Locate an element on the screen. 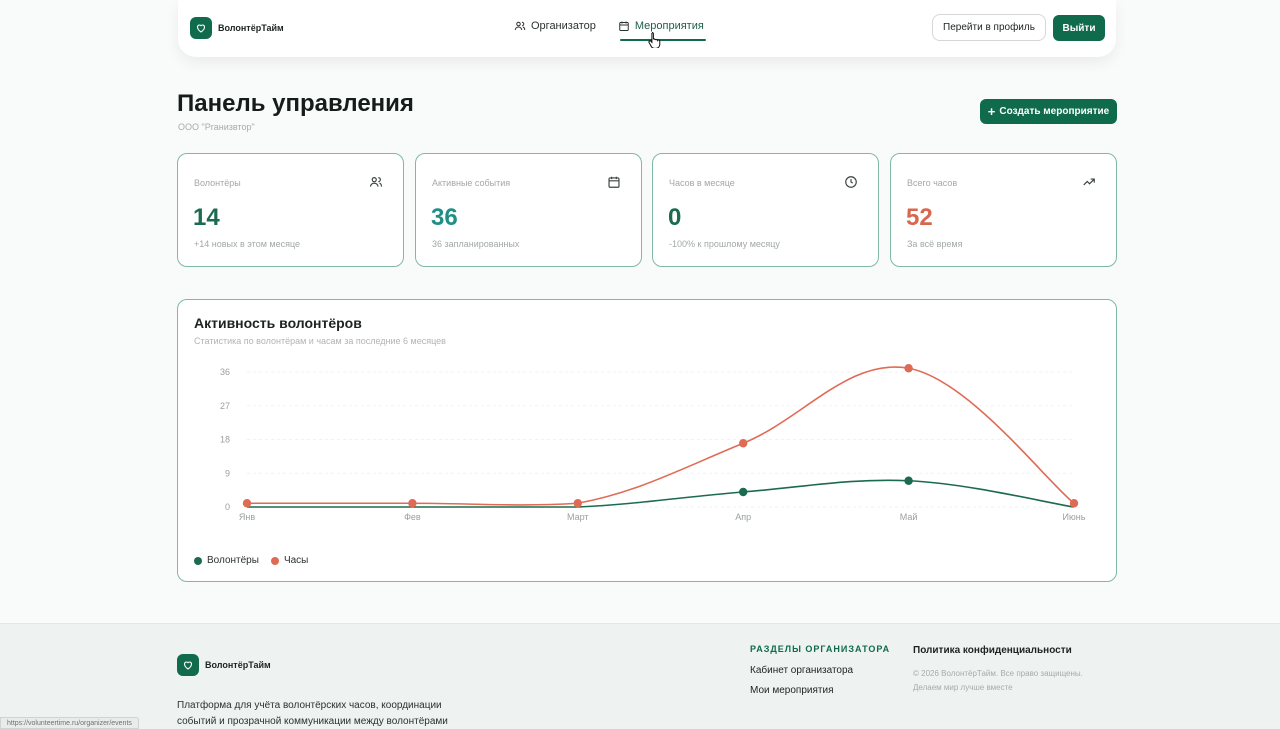 The image size is (1280, 729). y-tick-label: 9 is located at coordinates (227, 473).